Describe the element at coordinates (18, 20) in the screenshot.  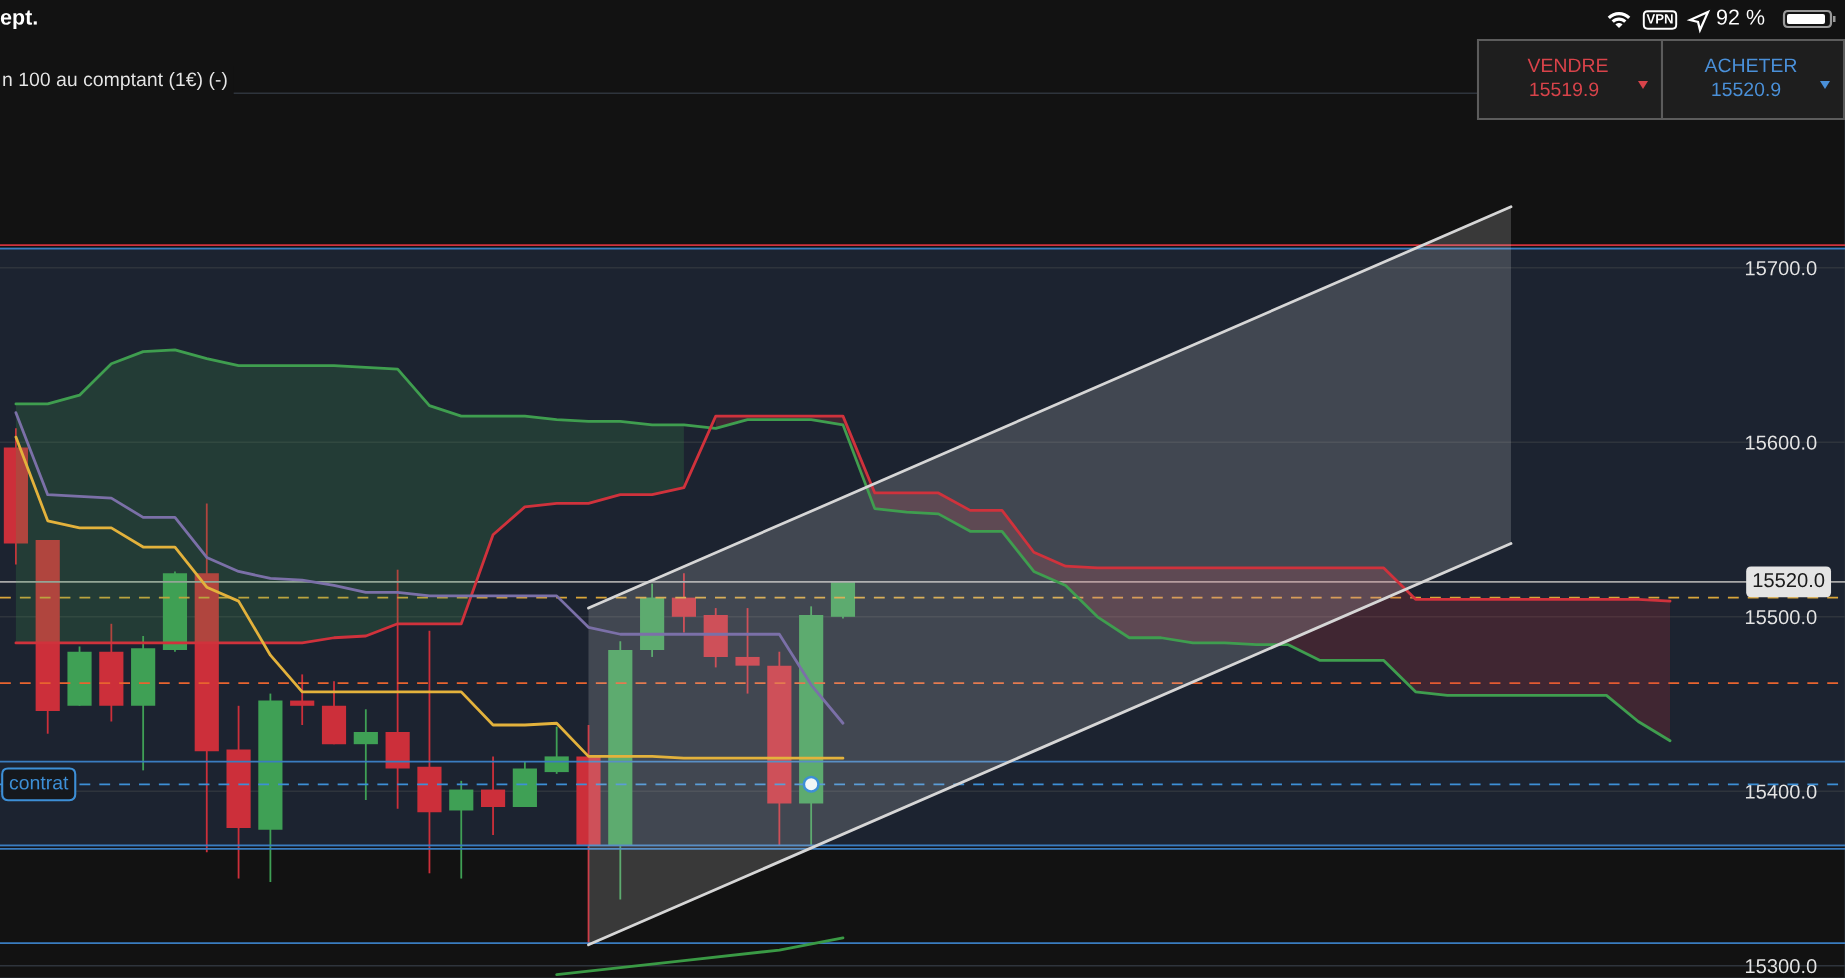
I see `text: ept.` at that location.